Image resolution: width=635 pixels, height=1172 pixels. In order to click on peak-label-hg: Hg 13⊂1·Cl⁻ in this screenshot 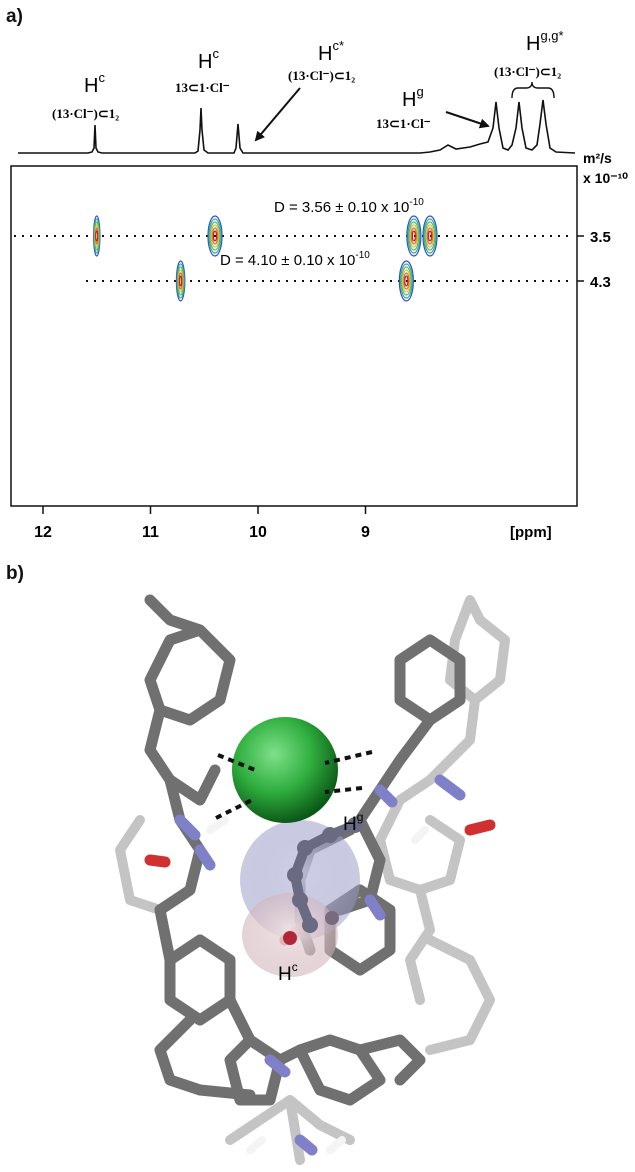, I will do `click(403, 107)`.